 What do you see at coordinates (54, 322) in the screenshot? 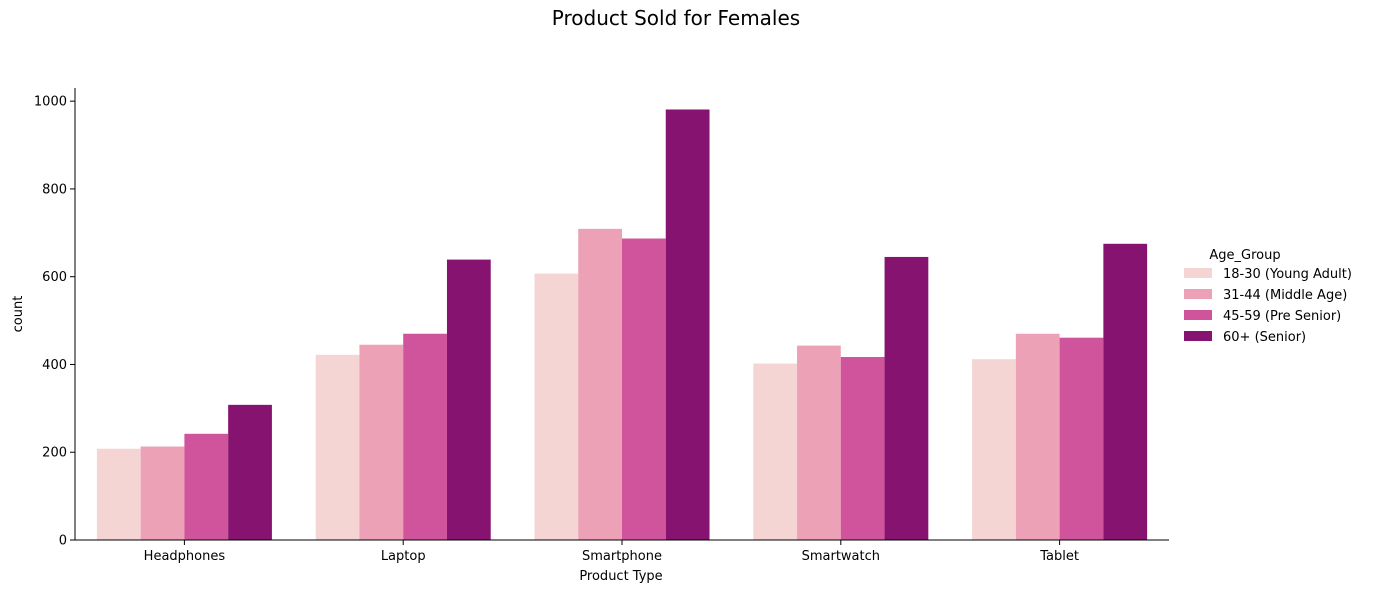
I see `y-axis-ticks: 0 200 400 600 800 1000` at bounding box center [54, 322].